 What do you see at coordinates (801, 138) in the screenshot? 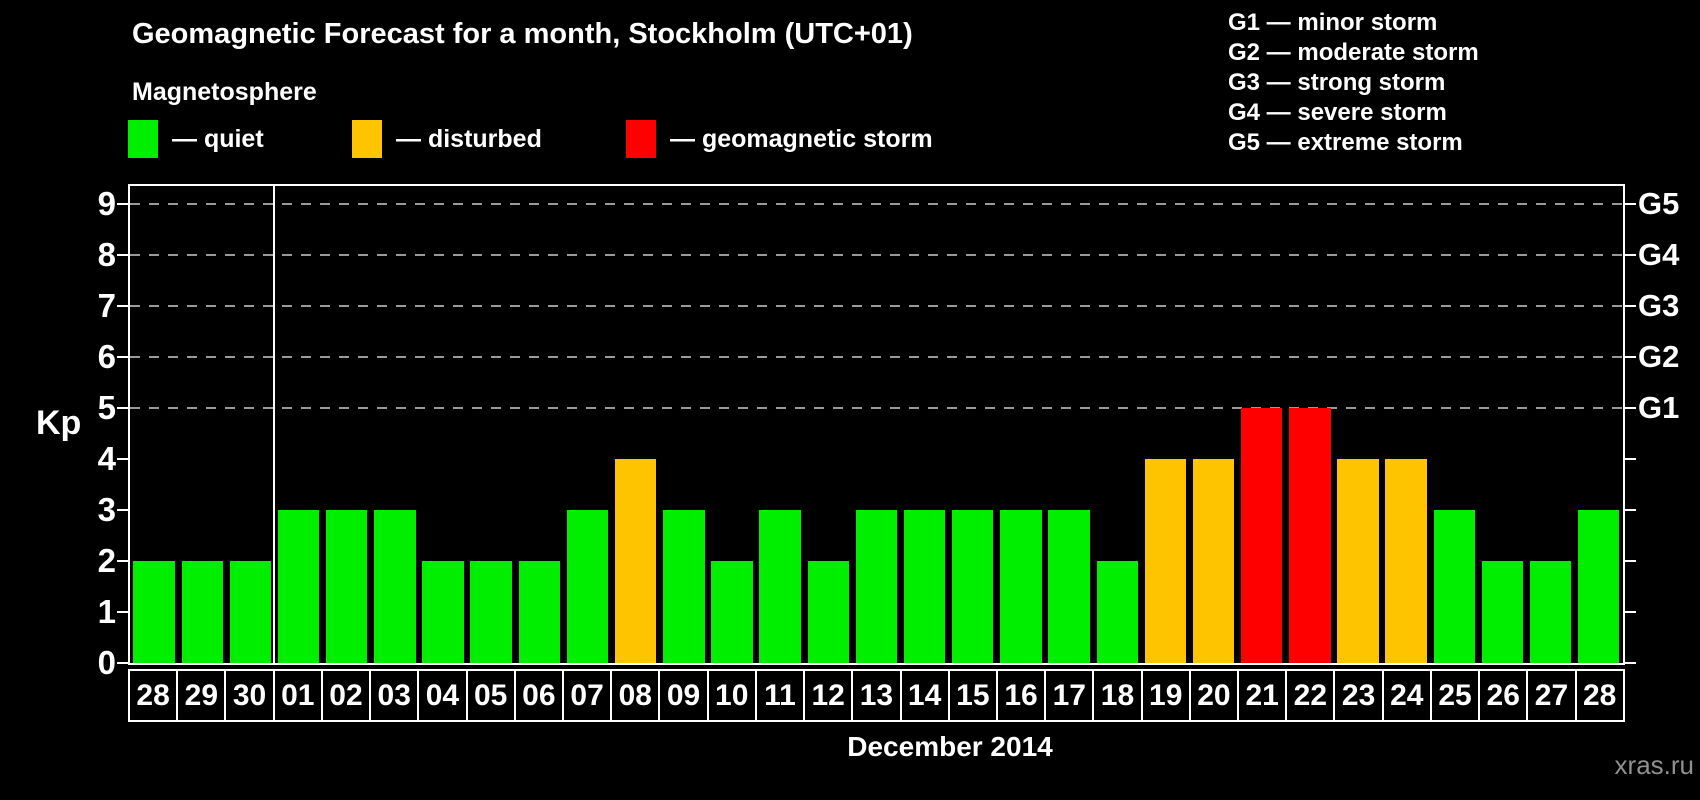
I see `legend-label-storm: — geomagnetic storm` at bounding box center [801, 138].